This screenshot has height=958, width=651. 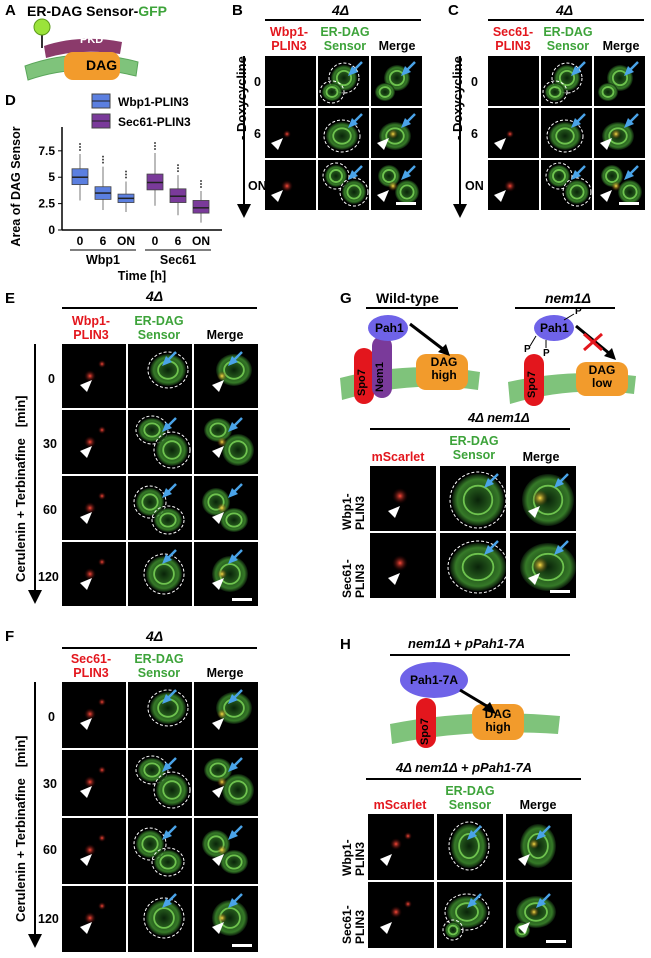 What do you see at coordinates (568, 298) in the screenshot?
I see `panel-g-mut-title: nem1Δ` at bounding box center [568, 298].